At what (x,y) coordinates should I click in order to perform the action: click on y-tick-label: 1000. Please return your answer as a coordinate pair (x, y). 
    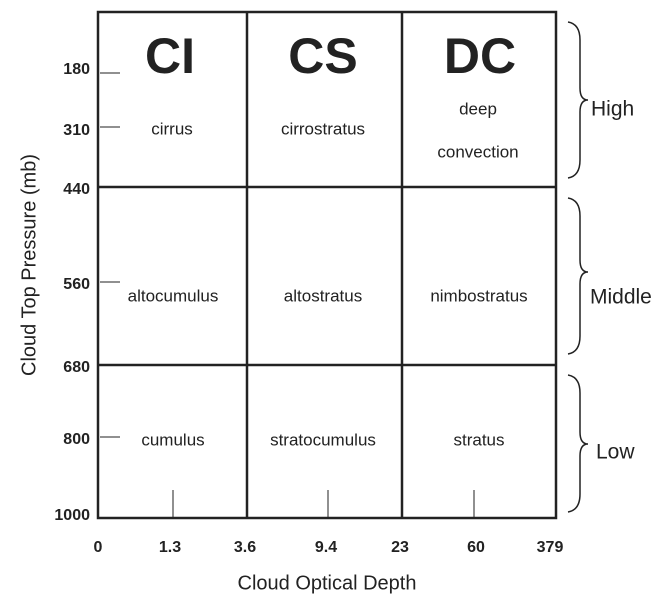
    Looking at the image, I should click on (72, 515).